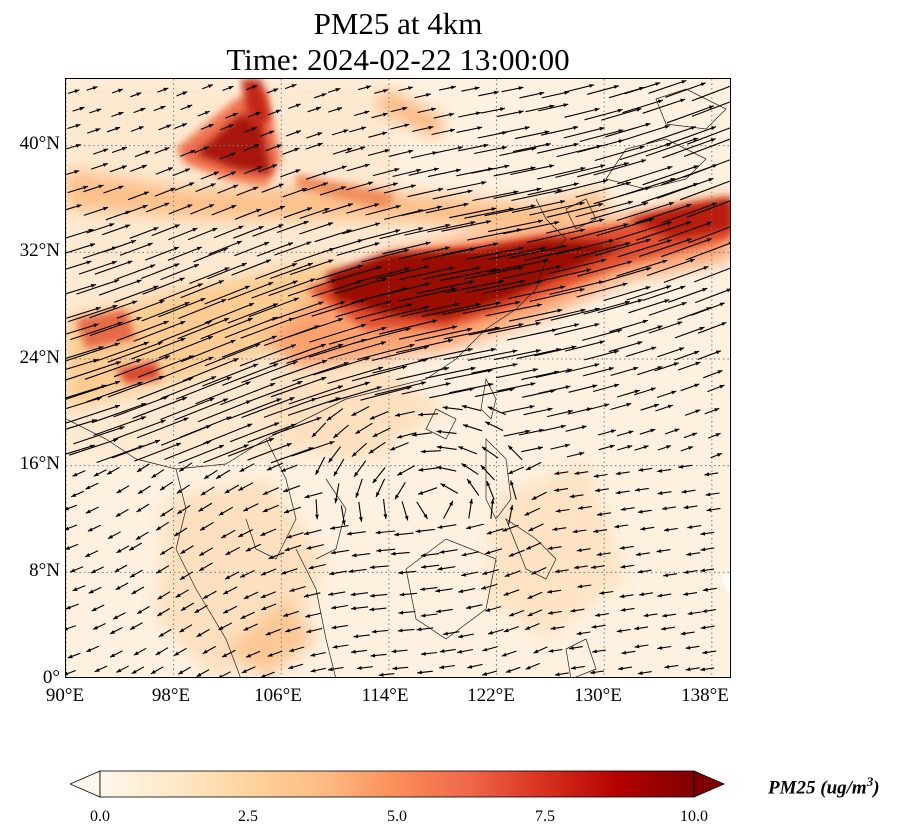 The height and width of the screenshot is (836, 905). I want to click on x-tick-114e: 114°E, so click(385, 695).